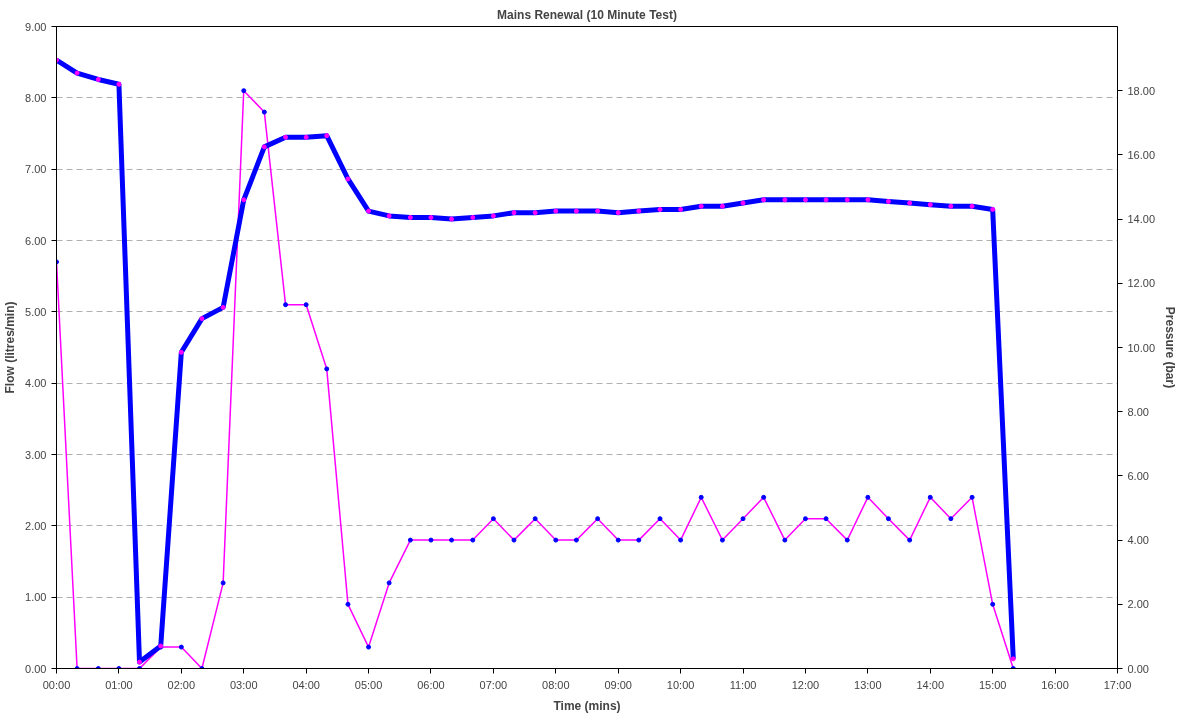 This screenshot has width=1192, height=728. Describe the element at coordinates (36, 240) in the screenshot. I see `y-tick-label: 6.00` at that location.